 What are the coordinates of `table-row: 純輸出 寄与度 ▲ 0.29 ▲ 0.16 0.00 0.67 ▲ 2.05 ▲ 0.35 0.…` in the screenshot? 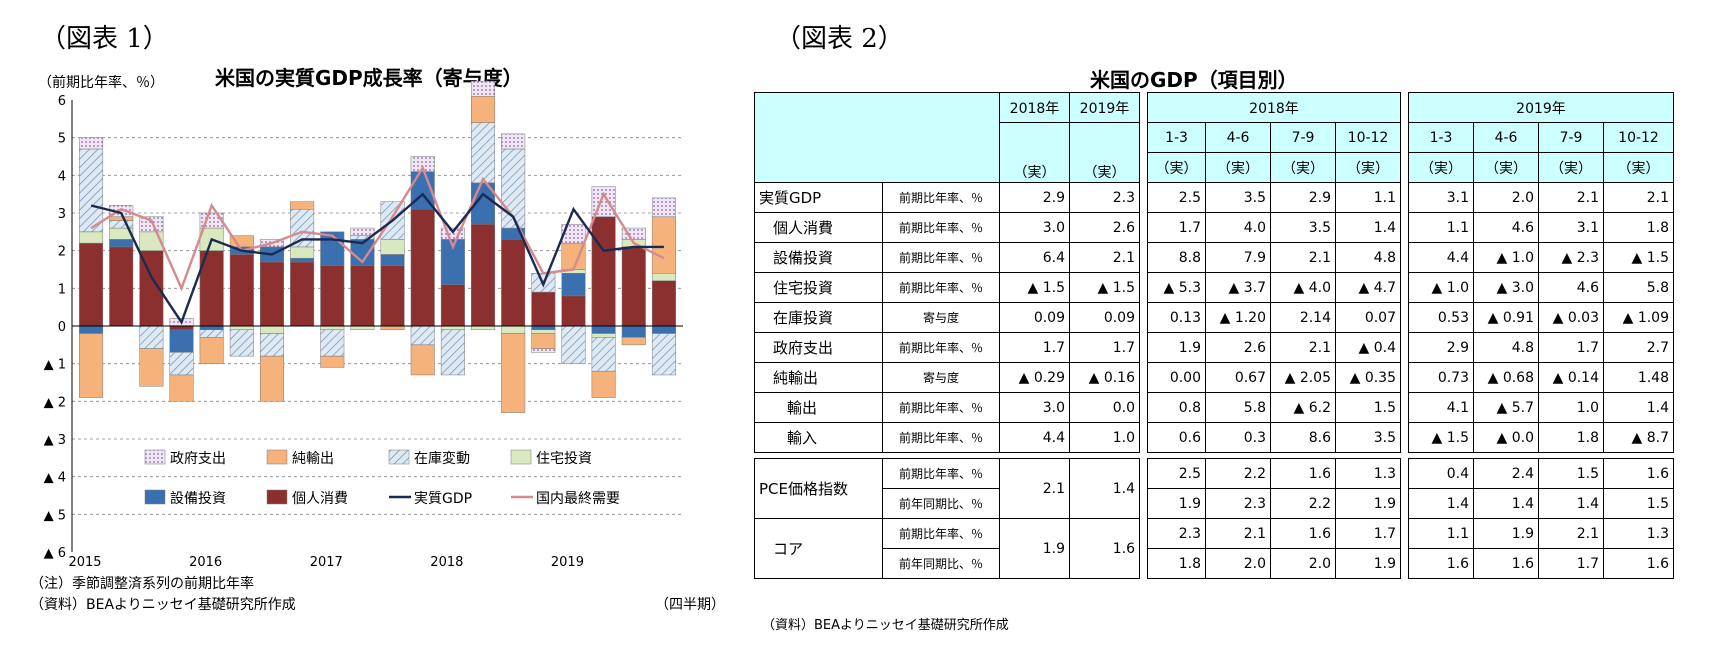 It's located at (1214, 377).